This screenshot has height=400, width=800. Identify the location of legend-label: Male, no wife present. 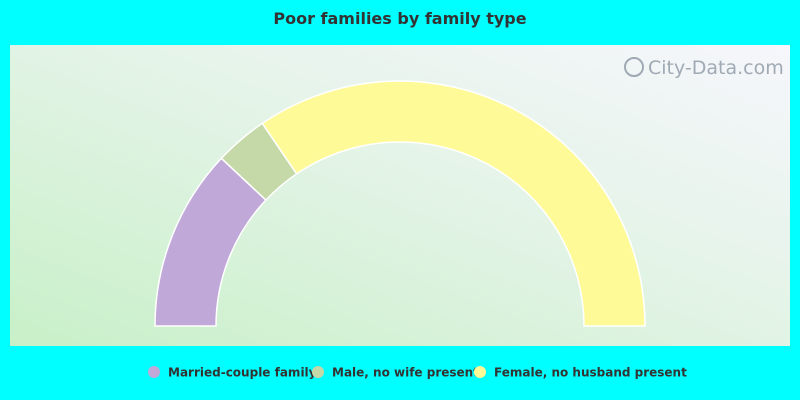
(405, 373).